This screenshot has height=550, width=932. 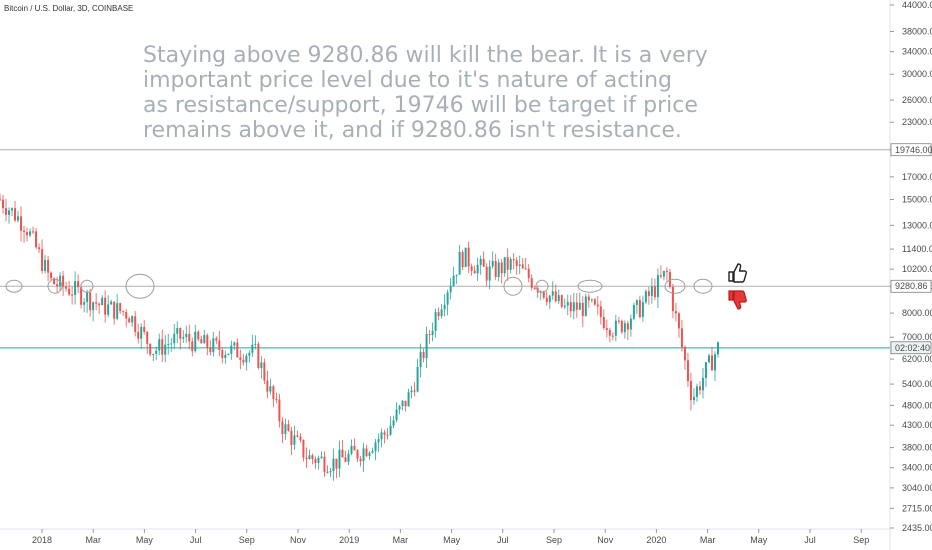 I want to click on price-highlight-box, so click(x=911, y=150).